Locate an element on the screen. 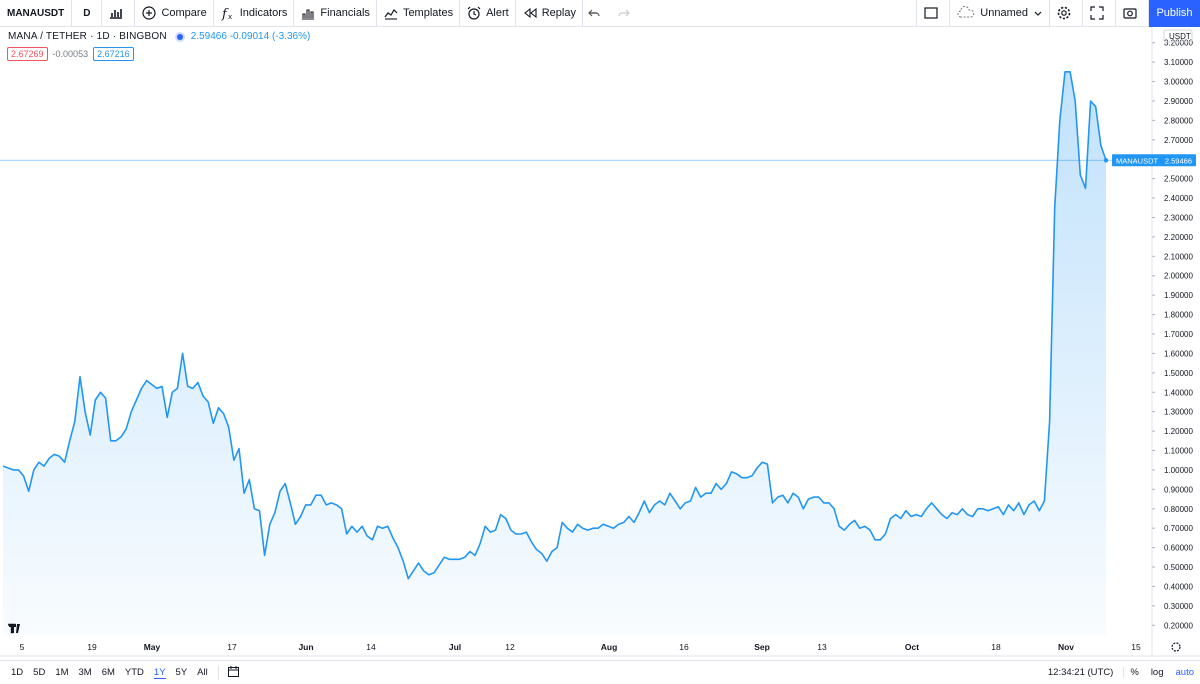 This screenshot has width=1200, height=684. log-toggle: log is located at coordinates (1157, 672).